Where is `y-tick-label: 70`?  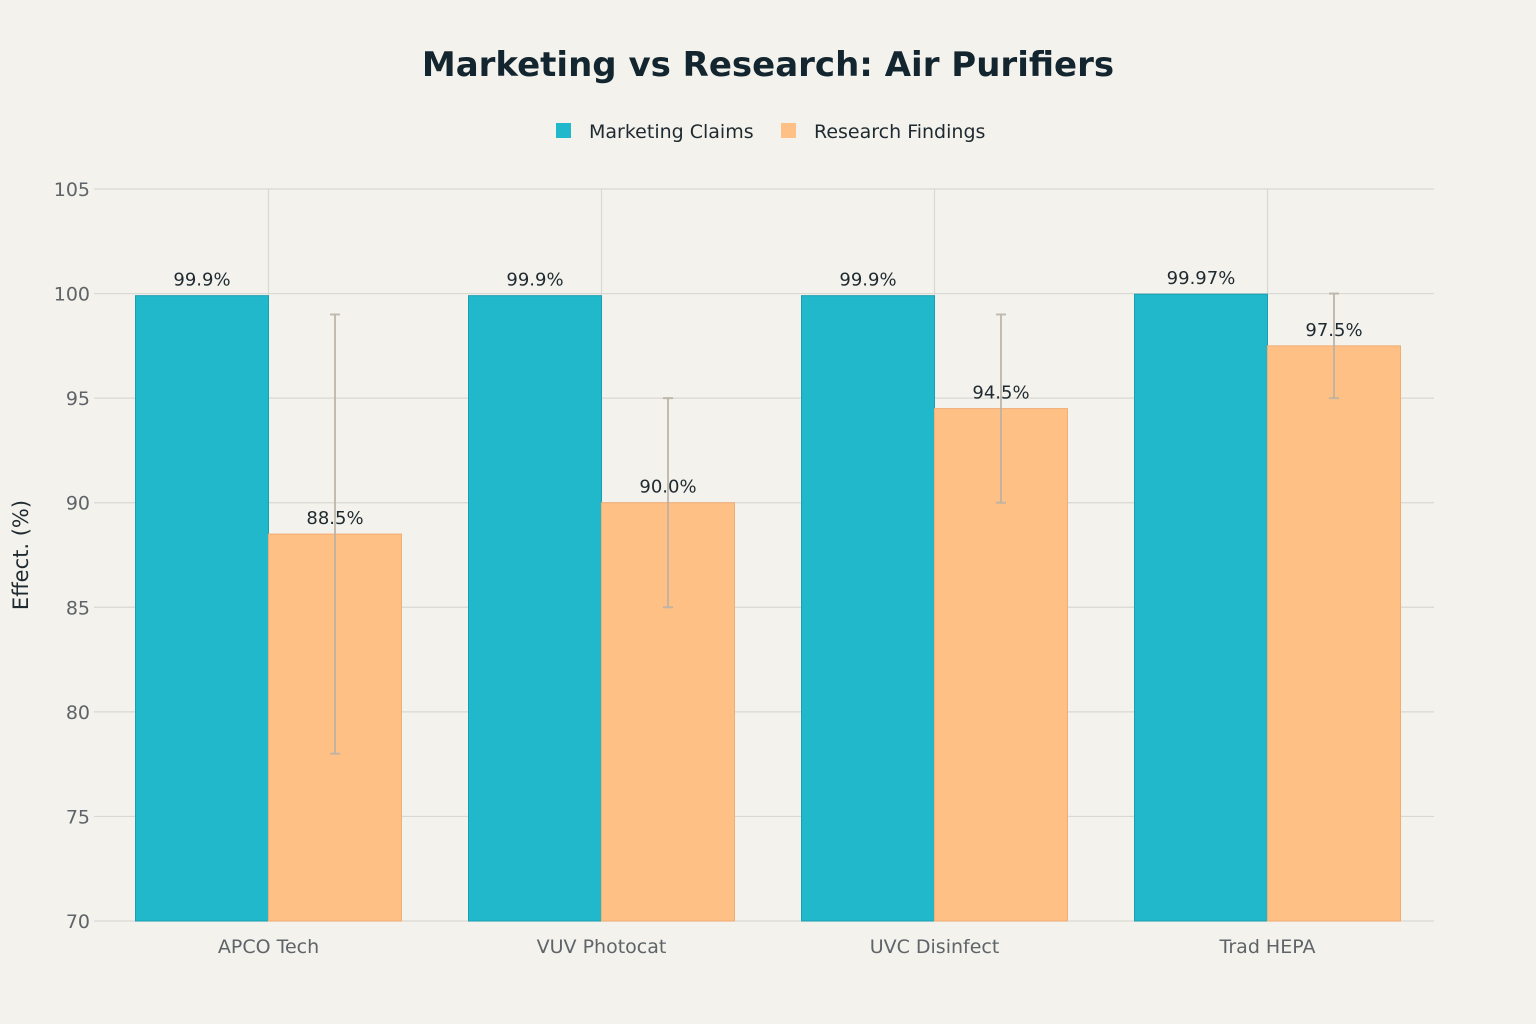
y-tick-label: 70 is located at coordinates (78, 922).